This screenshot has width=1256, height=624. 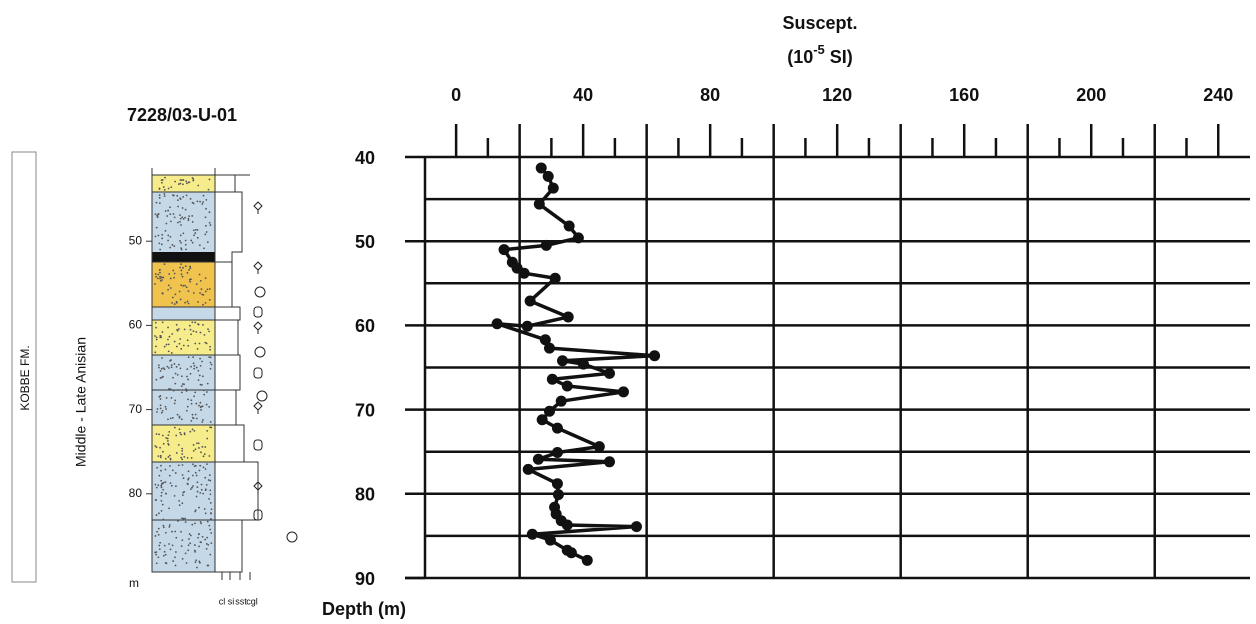 What do you see at coordinates (365, 242) in the screenshot?
I see `y-tick-label: 50` at bounding box center [365, 242].